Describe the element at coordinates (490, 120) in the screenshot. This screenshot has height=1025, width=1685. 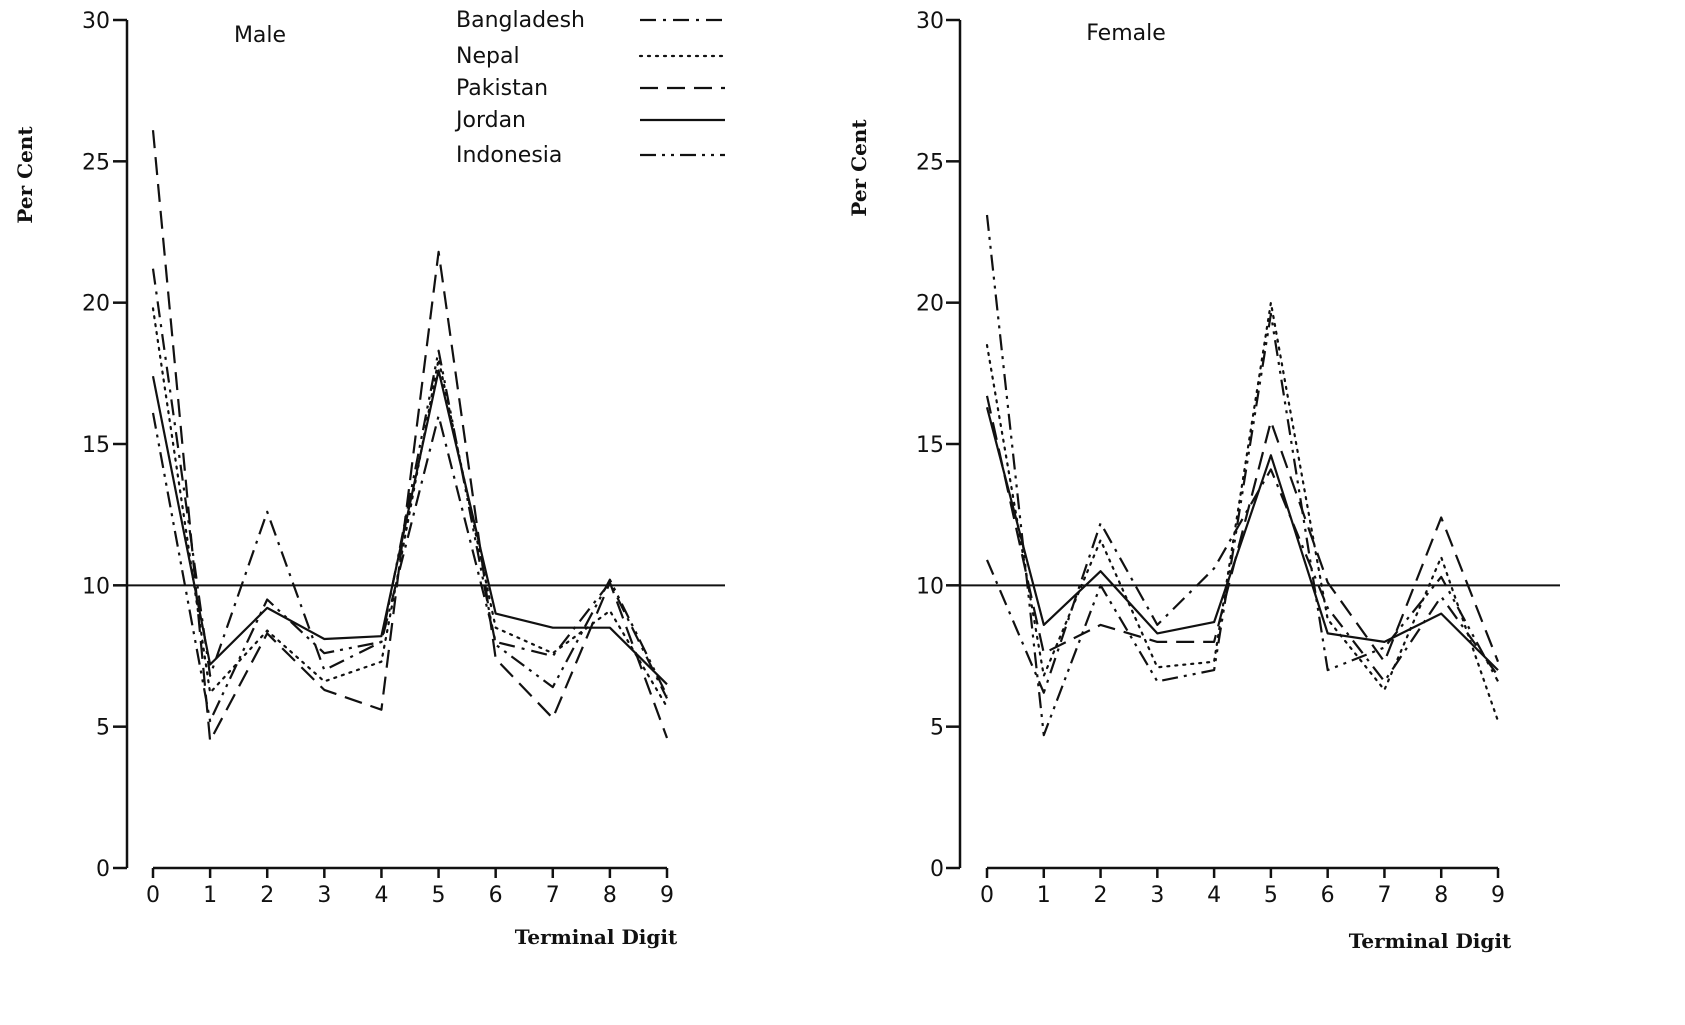
I see `legend-label: Jordan` at that location.